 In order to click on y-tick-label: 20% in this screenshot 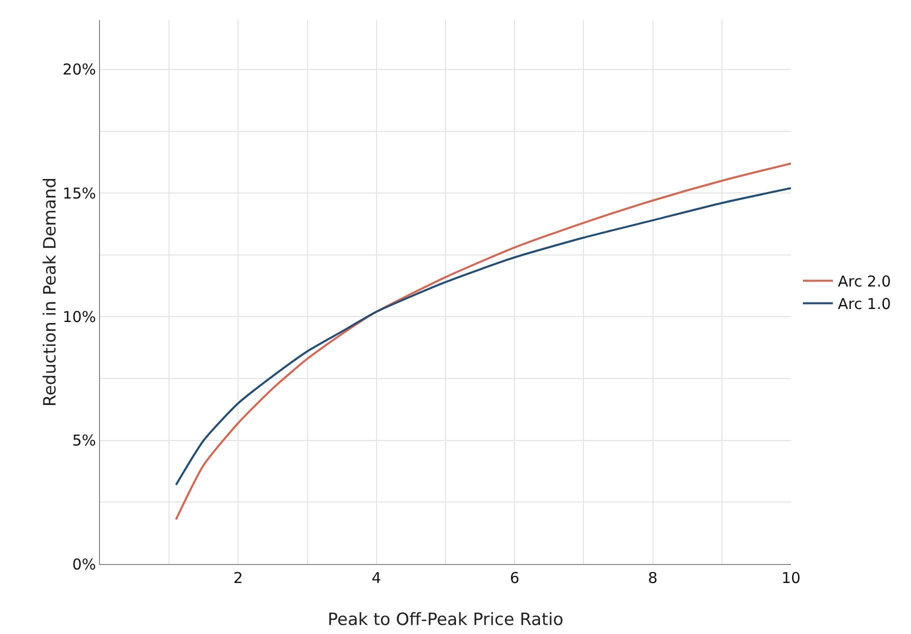, I will do `click(79, 69)`.